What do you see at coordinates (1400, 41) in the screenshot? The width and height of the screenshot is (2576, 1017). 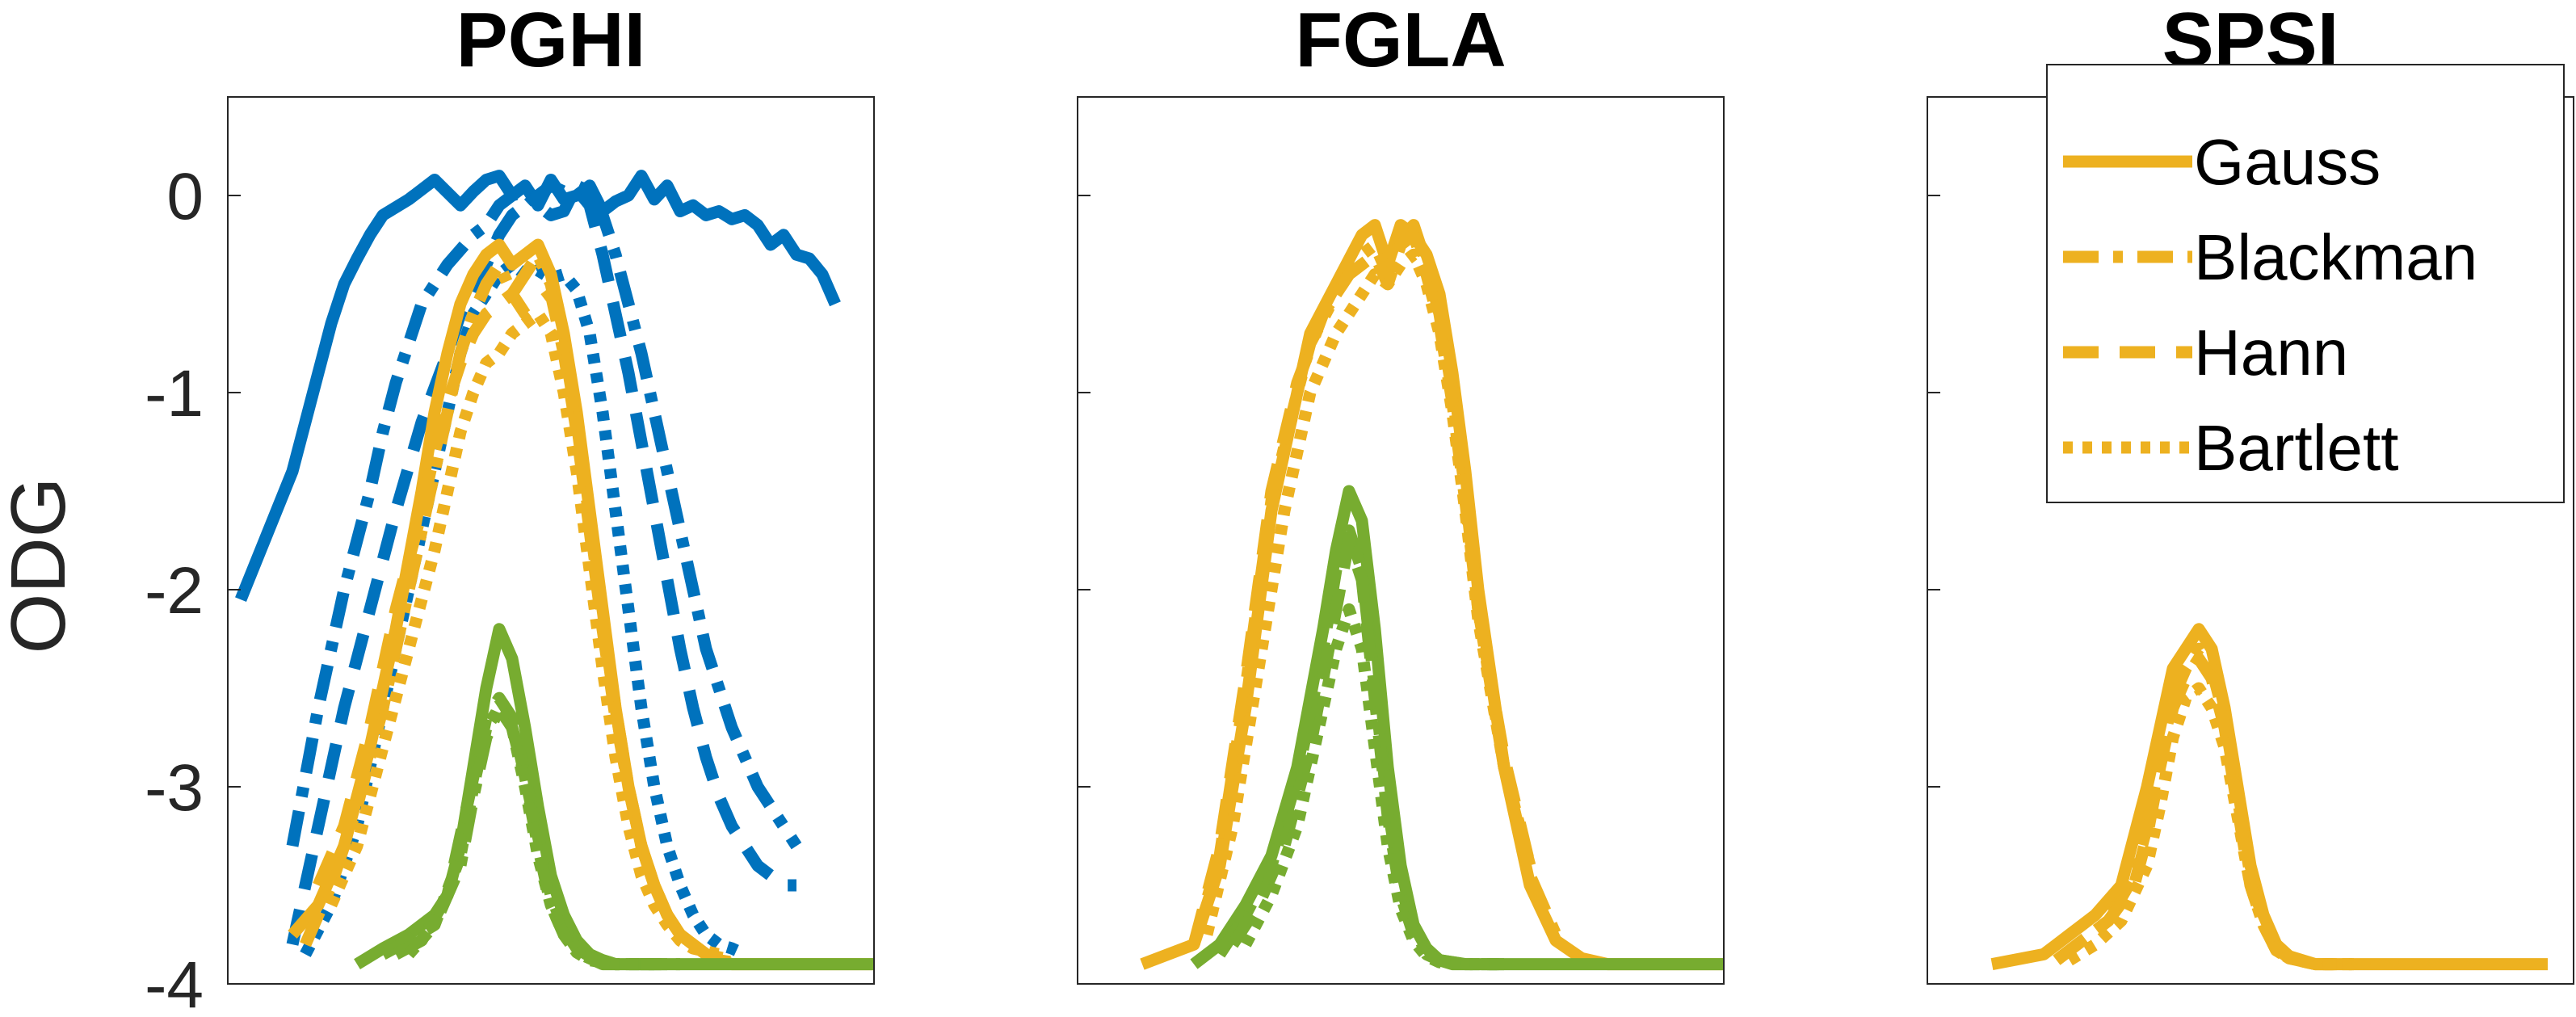 I see `panel-title: FGLA` at bounding box center [1400, 41].